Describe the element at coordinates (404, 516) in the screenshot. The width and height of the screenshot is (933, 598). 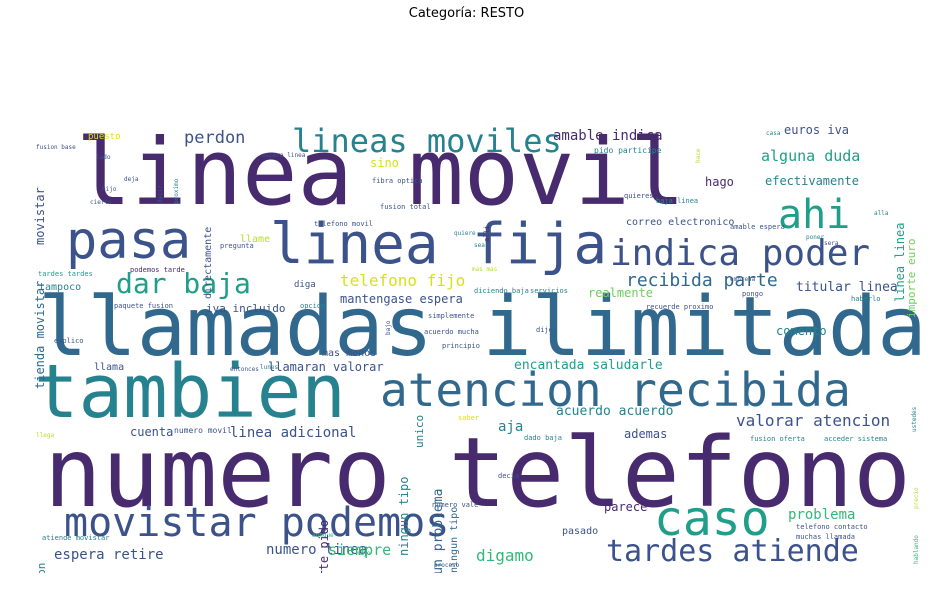
I see `word-parte-pido: ningun tipo` at that location.